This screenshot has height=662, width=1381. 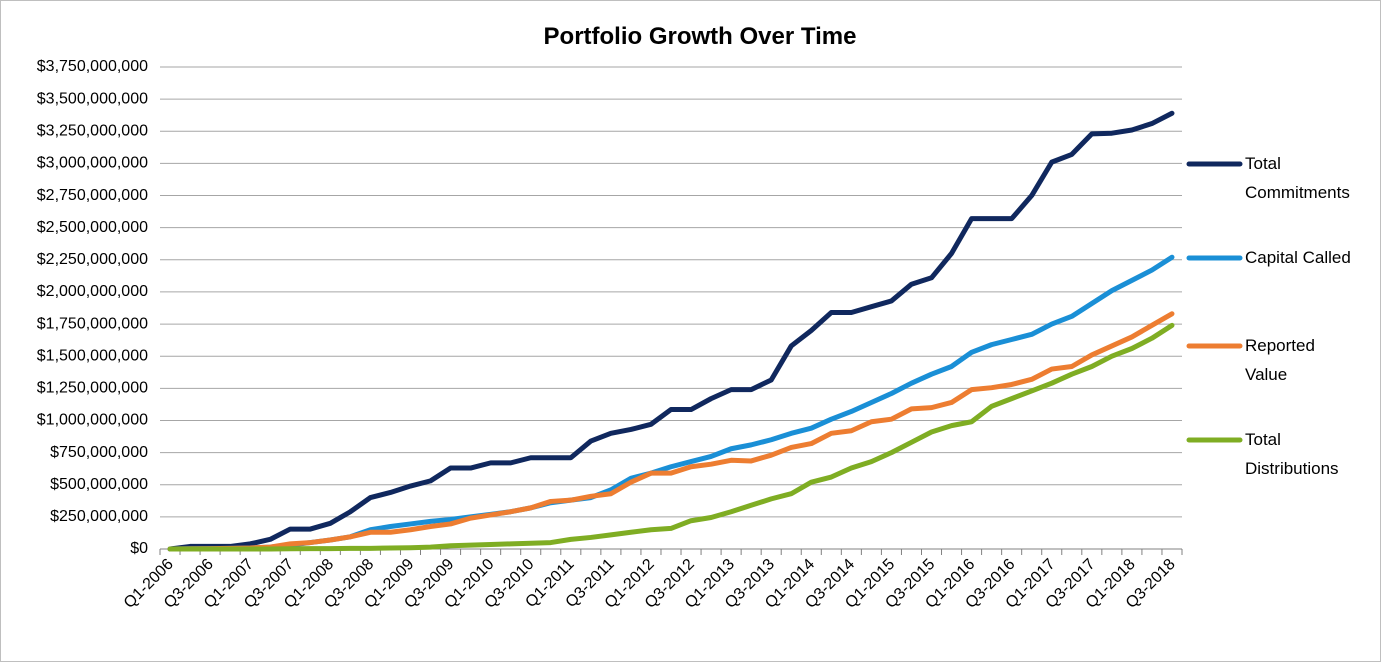 I want to click on y-tick-label: $1,750,000,000, so click(x=92, y=323).